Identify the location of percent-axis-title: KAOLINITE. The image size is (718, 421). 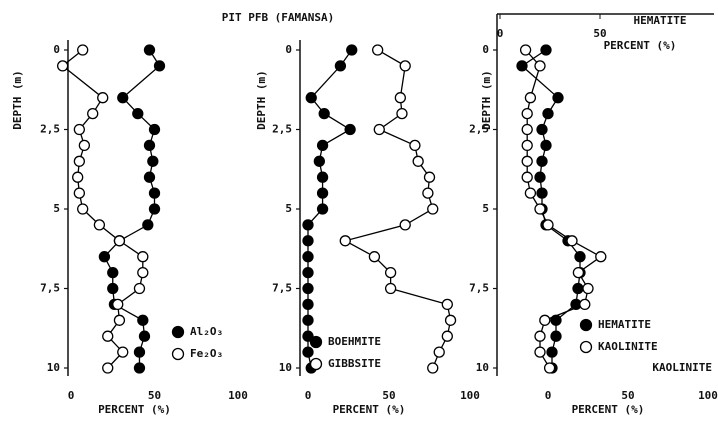
(682, 367).